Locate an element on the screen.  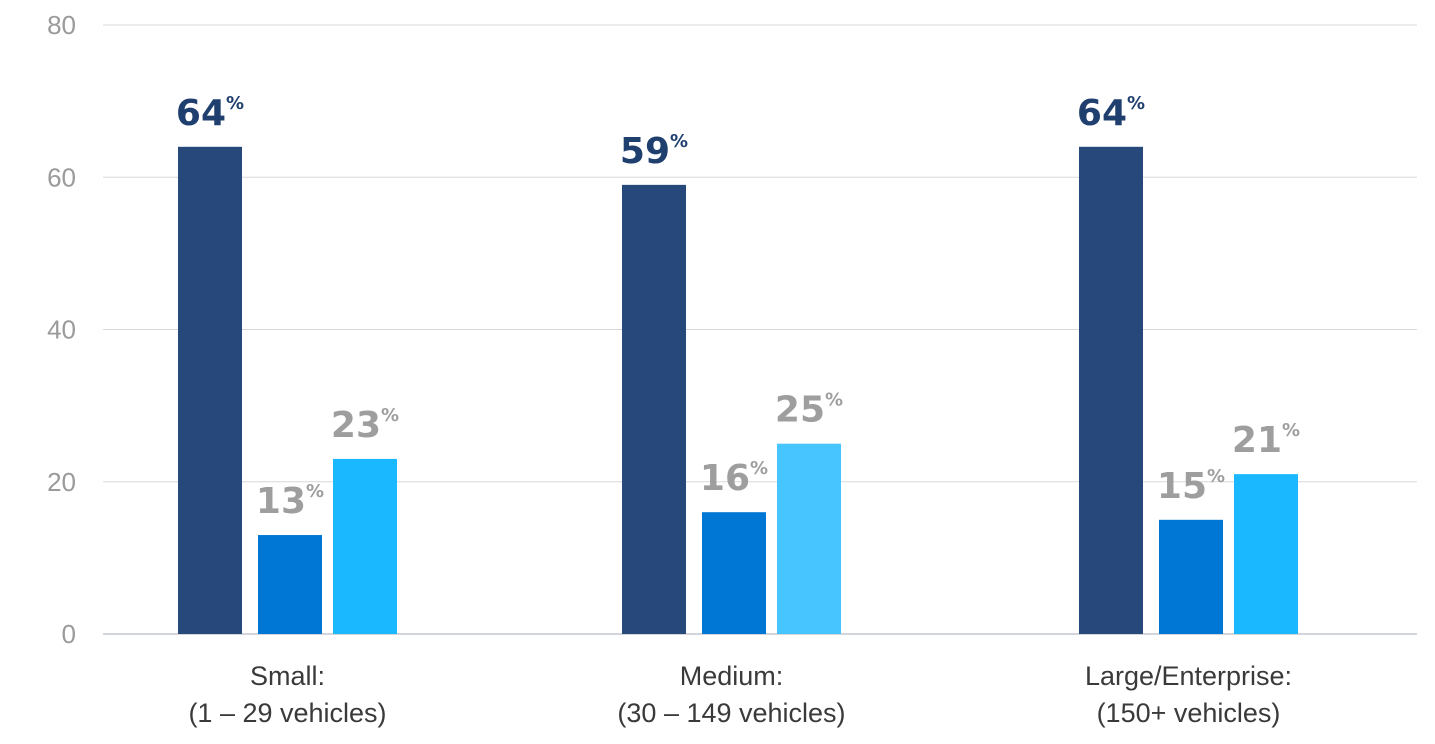
bar-s3-c3 is located at coordinates (1266, 554).